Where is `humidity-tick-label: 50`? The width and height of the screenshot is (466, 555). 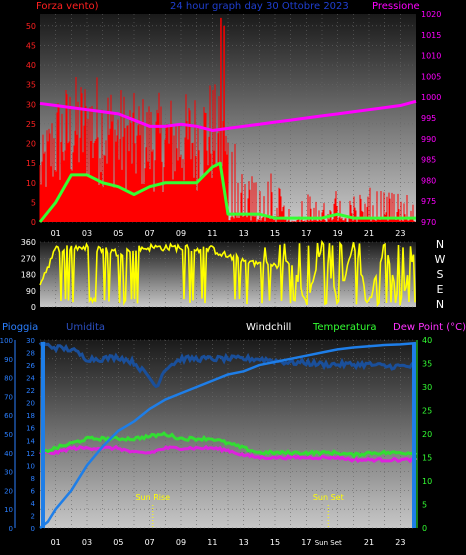 humidity-tick-label: 50 is located at coordinates (8, 435).